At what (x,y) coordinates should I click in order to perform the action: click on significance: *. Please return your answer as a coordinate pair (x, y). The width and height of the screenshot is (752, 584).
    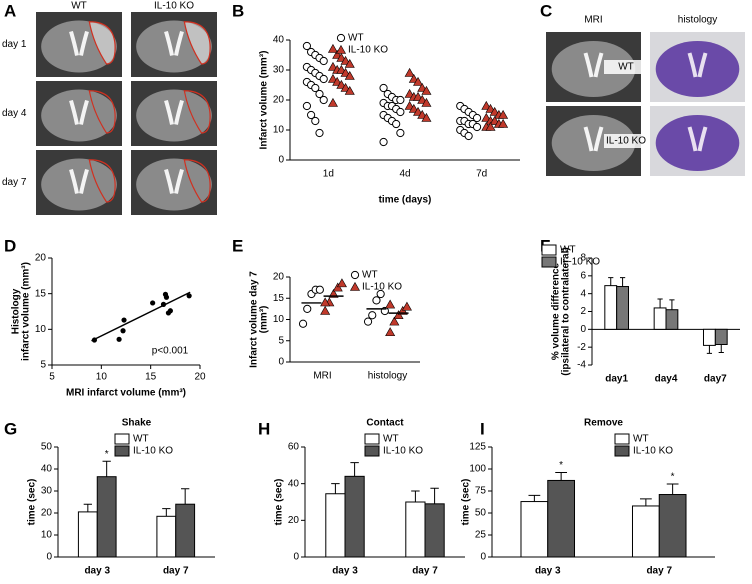
    Looking at the image, I should click on (561, 465).